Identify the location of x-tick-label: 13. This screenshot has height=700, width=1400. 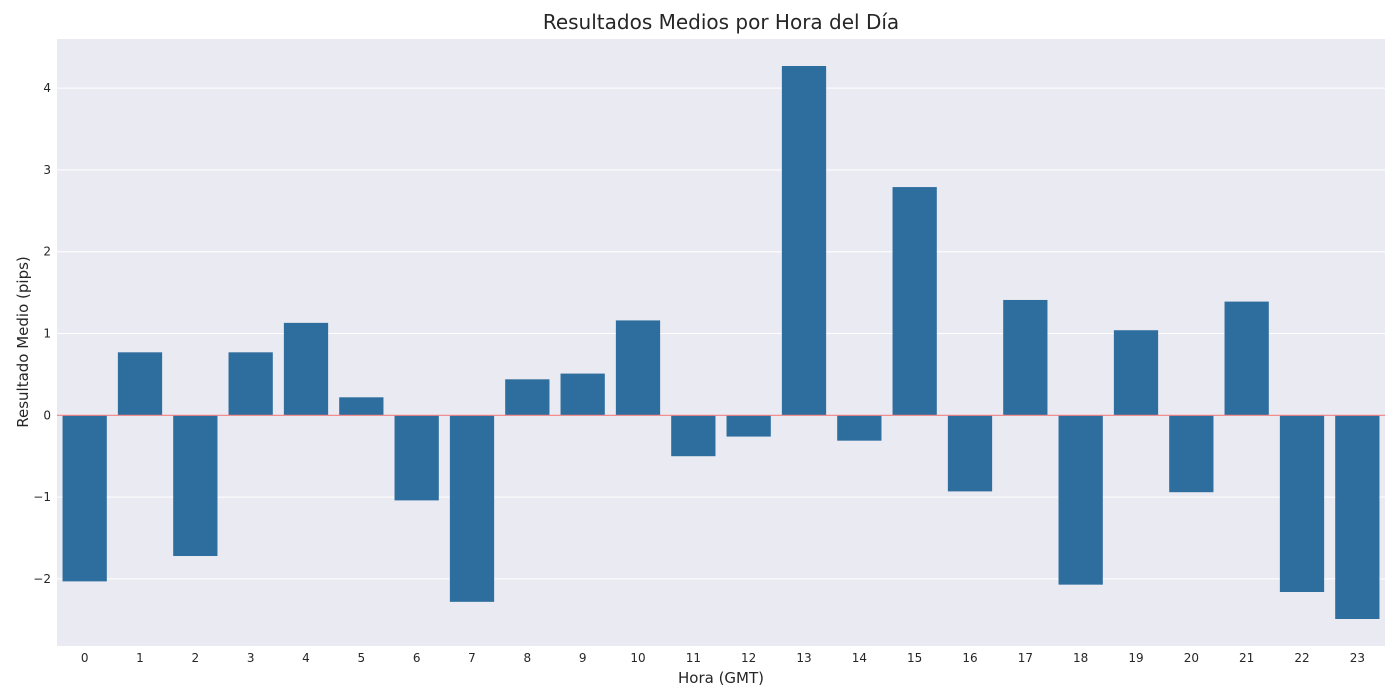
(803, 658).